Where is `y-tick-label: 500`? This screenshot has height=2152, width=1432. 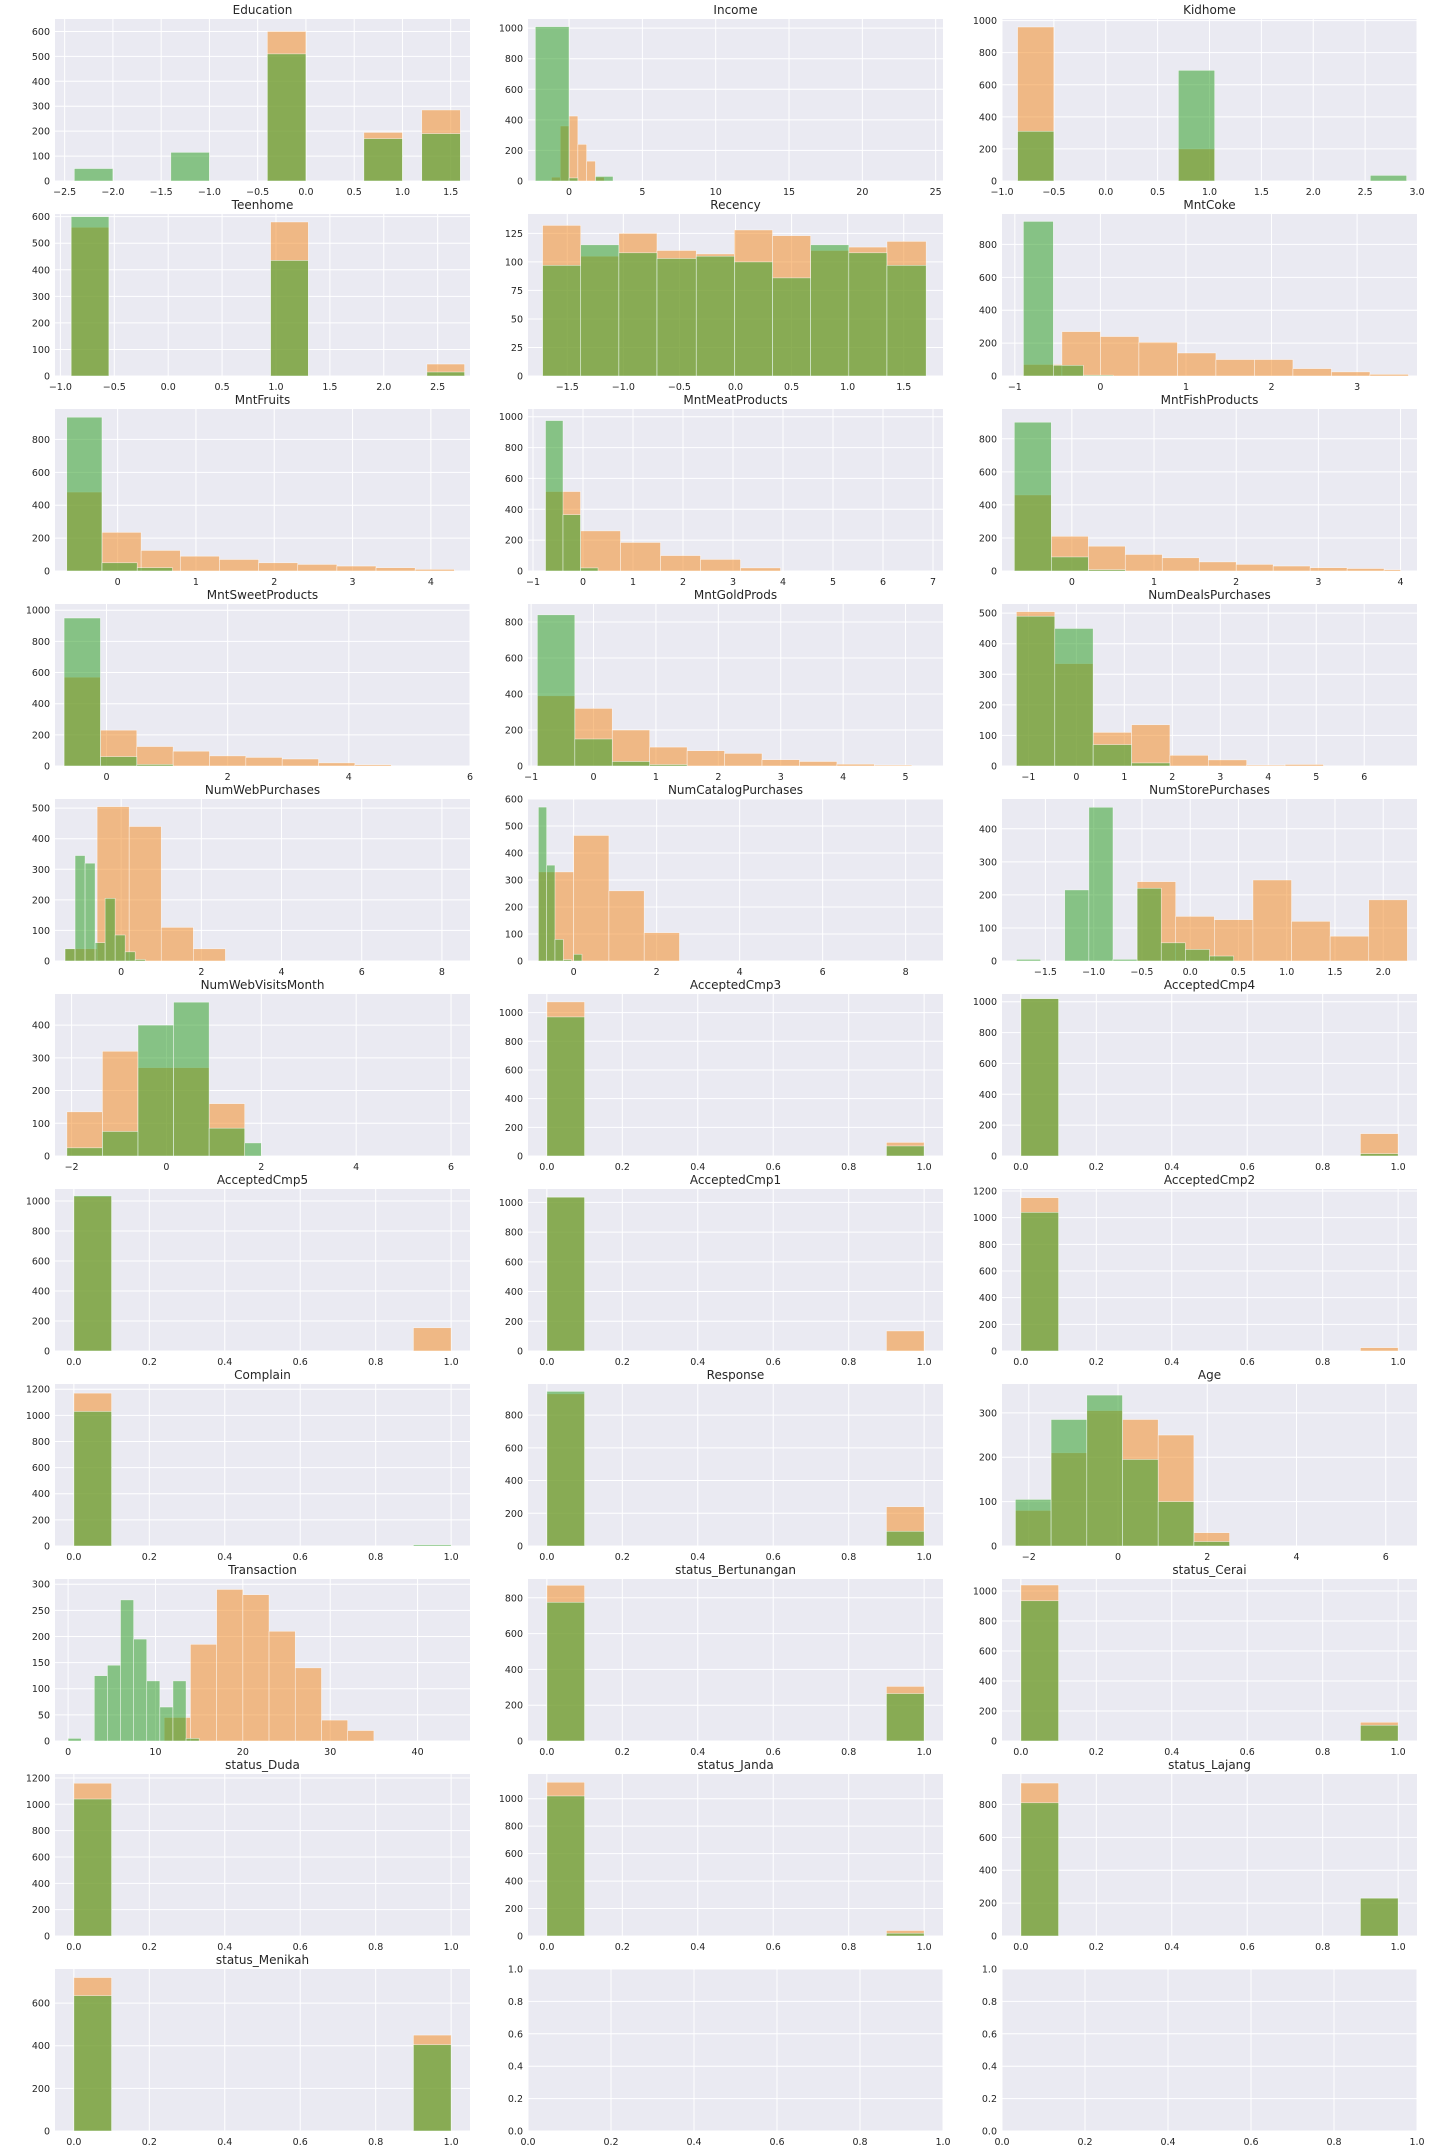
y-tick-label: 500 is located at coordinates (41, 57).